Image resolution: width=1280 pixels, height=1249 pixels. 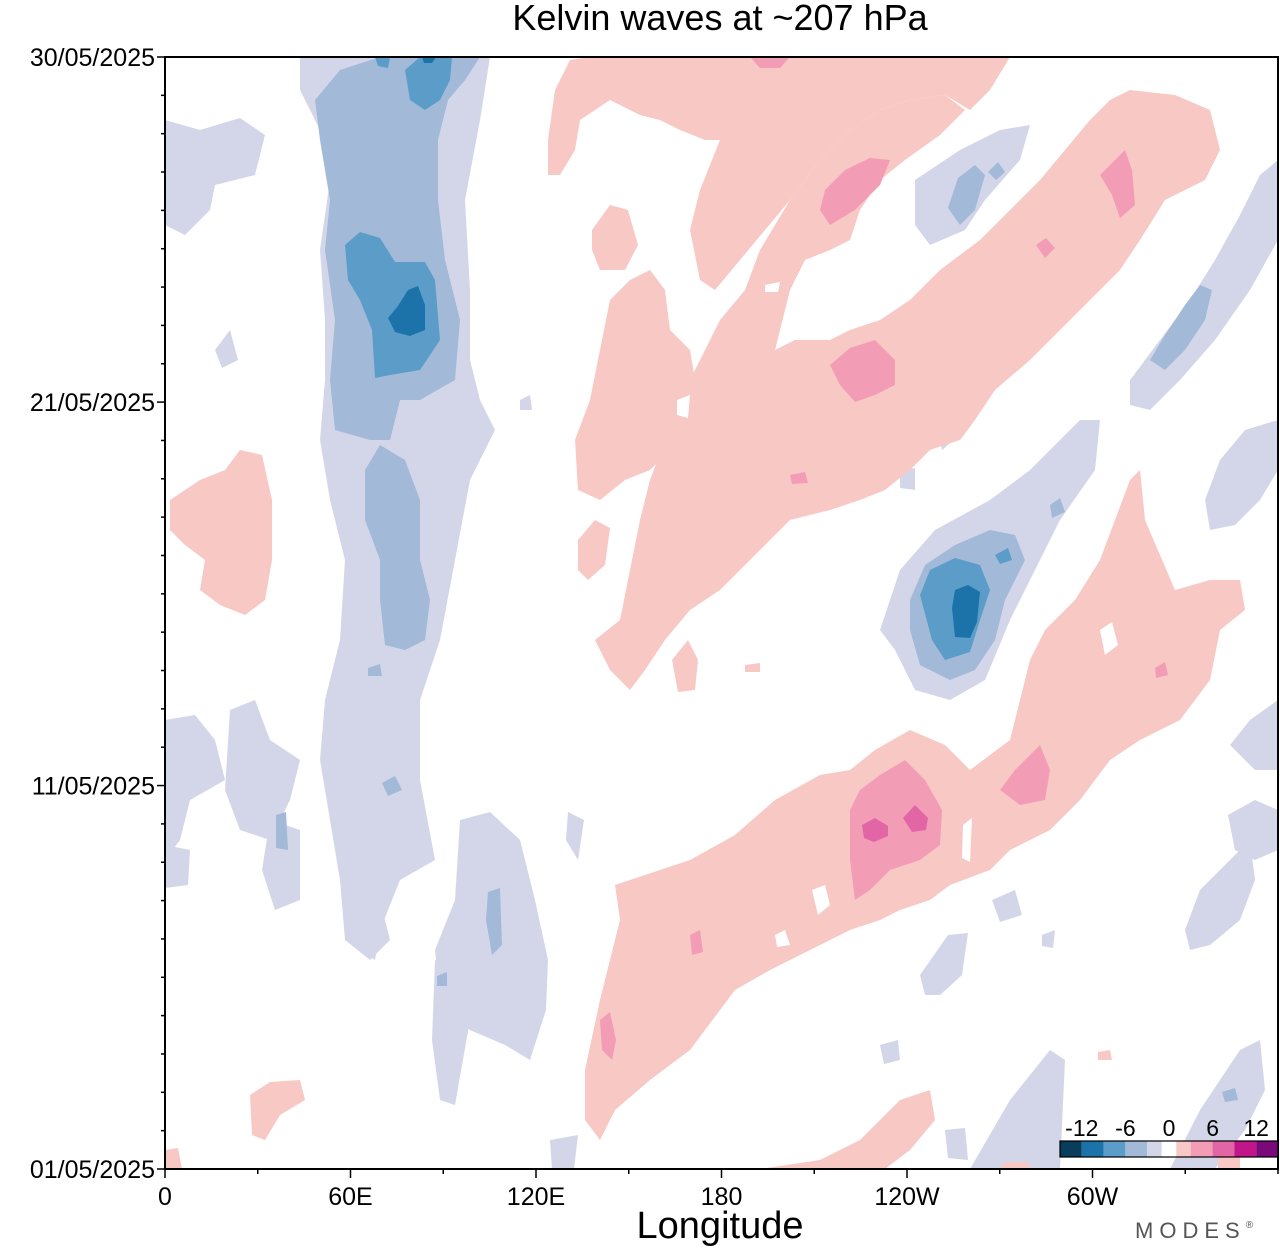 I want to click on colorbar-tick-label: -12, so click(x=1081, y=1128).